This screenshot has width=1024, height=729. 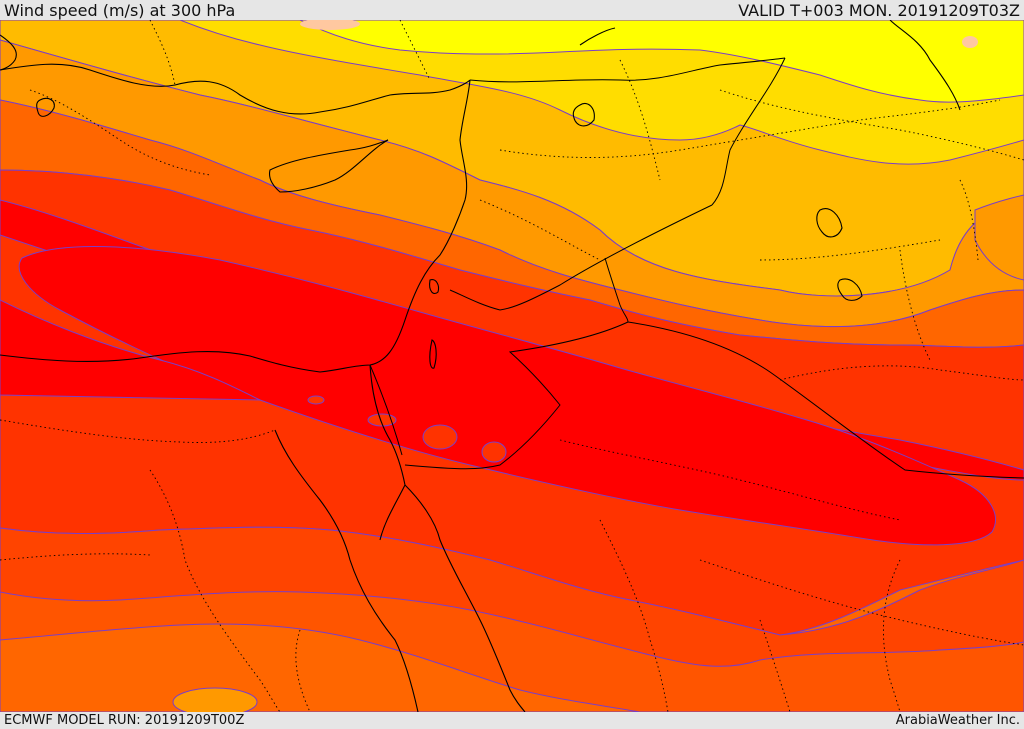 What do you see at coordinates (215, 699) in the screenshot?
I see `wind-band-south-patch` at bounding box center [215, 699].